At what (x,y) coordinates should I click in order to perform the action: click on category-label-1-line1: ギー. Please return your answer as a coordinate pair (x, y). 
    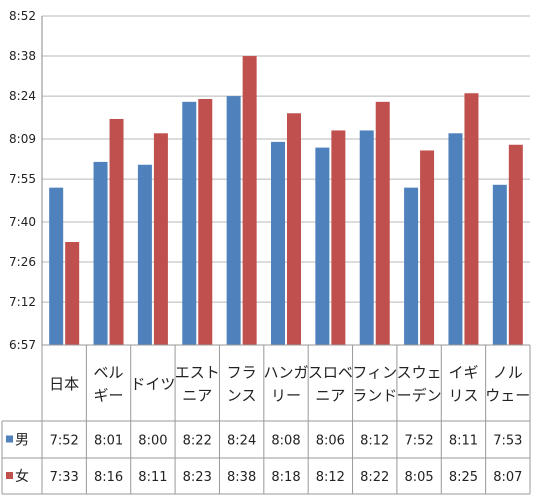
    Looking at the image, I should click on (109, 396).